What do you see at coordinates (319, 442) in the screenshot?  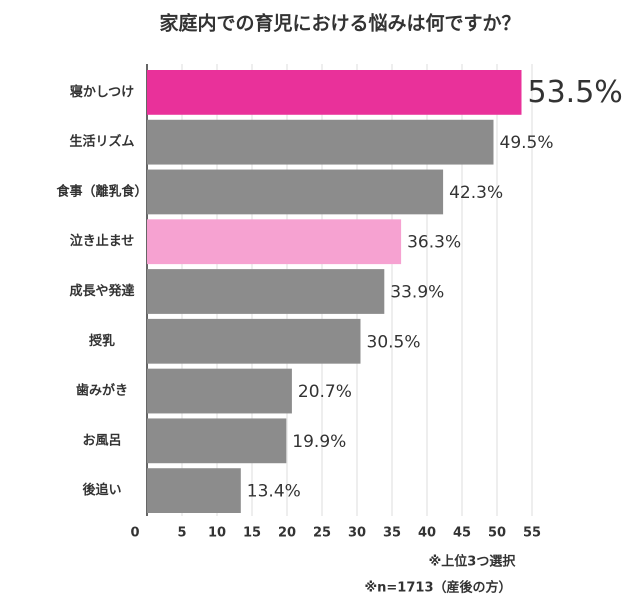 I see `value-label: 19.9%` at bounding box center [319, 442].